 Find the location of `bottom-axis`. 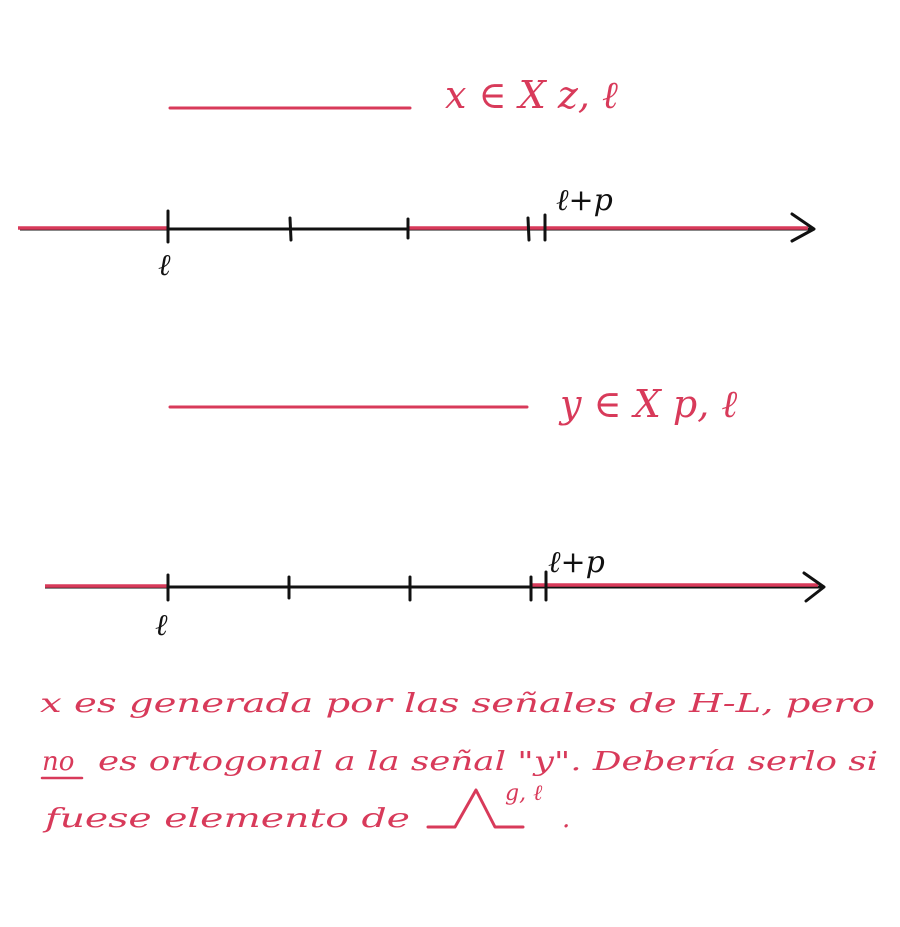

bottom-axis is located at coordinates (435, 586).